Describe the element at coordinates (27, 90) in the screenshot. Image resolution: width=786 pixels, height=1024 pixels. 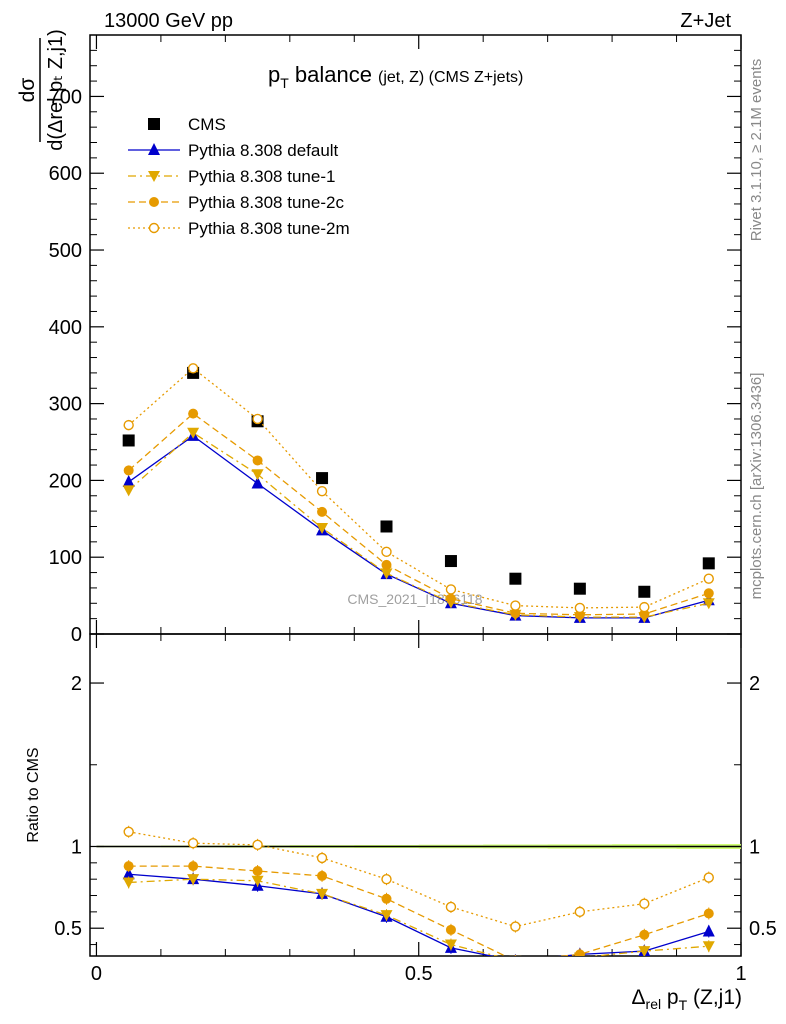
I see `y-axis-title-numerator: dσ` at that location.